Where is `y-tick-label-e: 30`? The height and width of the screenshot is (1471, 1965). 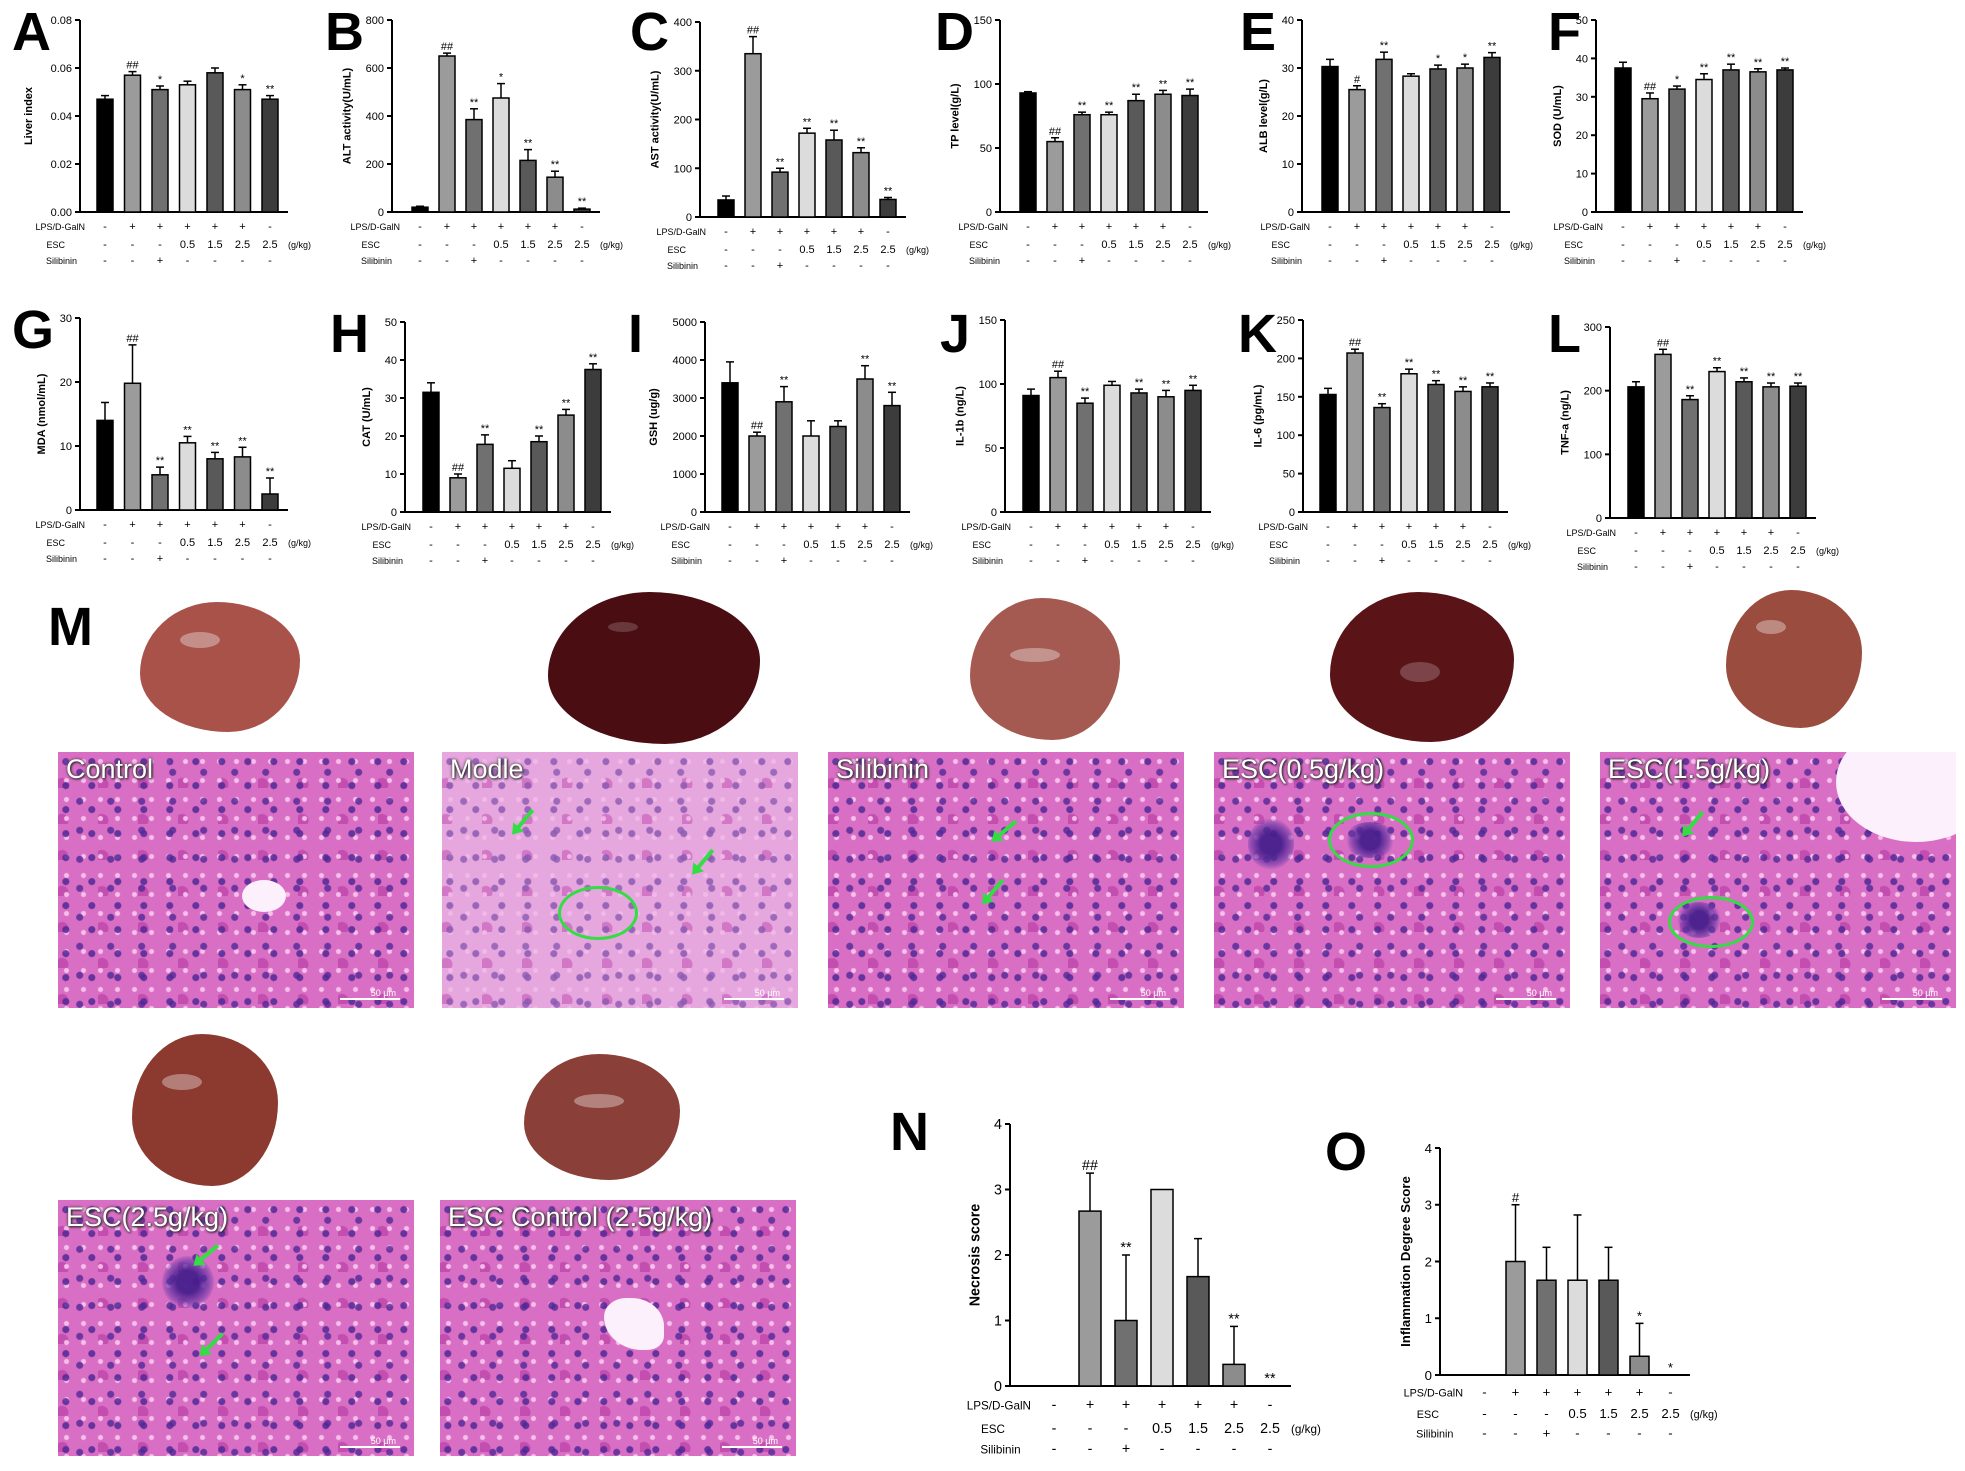
y-tick-label-e: 30 is located at coordinates (1288, 69).